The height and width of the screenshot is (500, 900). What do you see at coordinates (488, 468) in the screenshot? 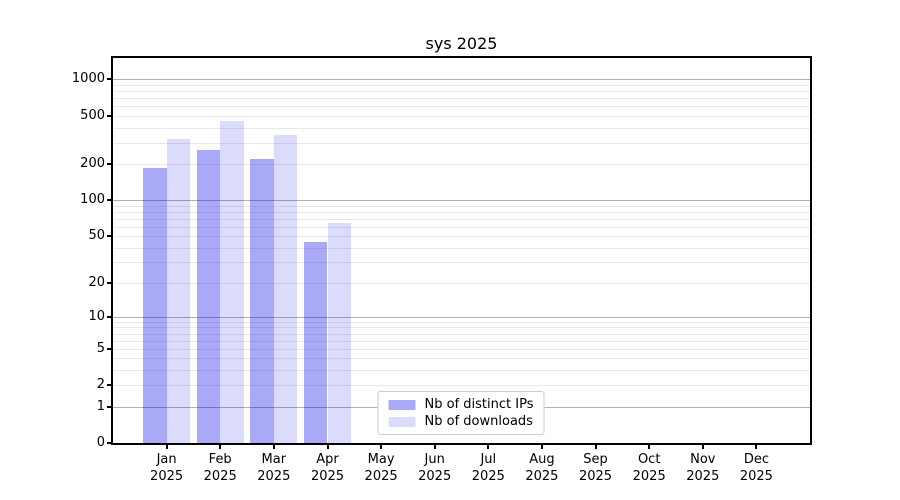
I see `x-tick-label: Jul 2025` at bounding box center [488, 468].